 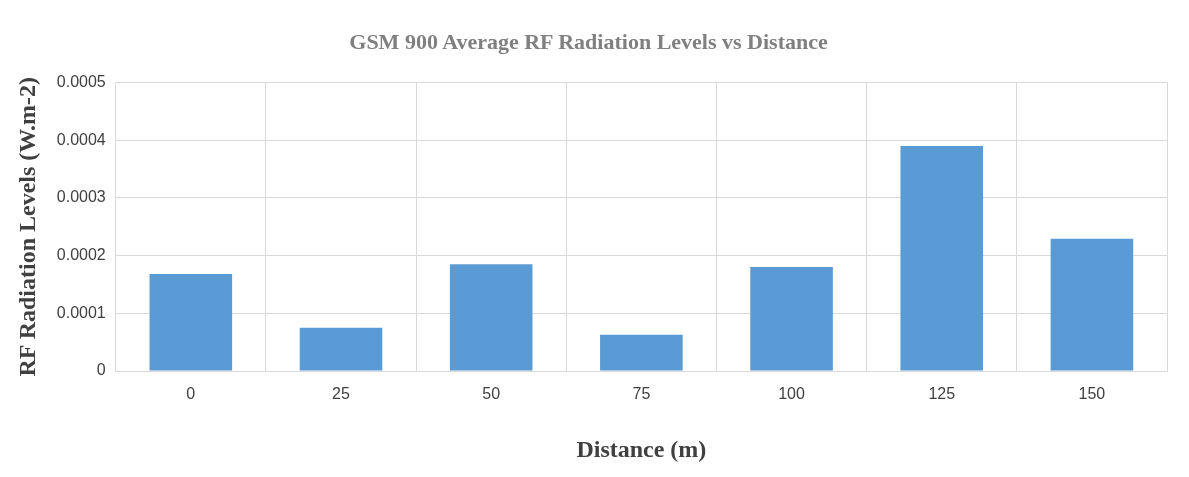 I want to click on x-tick-label: 75, so click(x=641, y=394).